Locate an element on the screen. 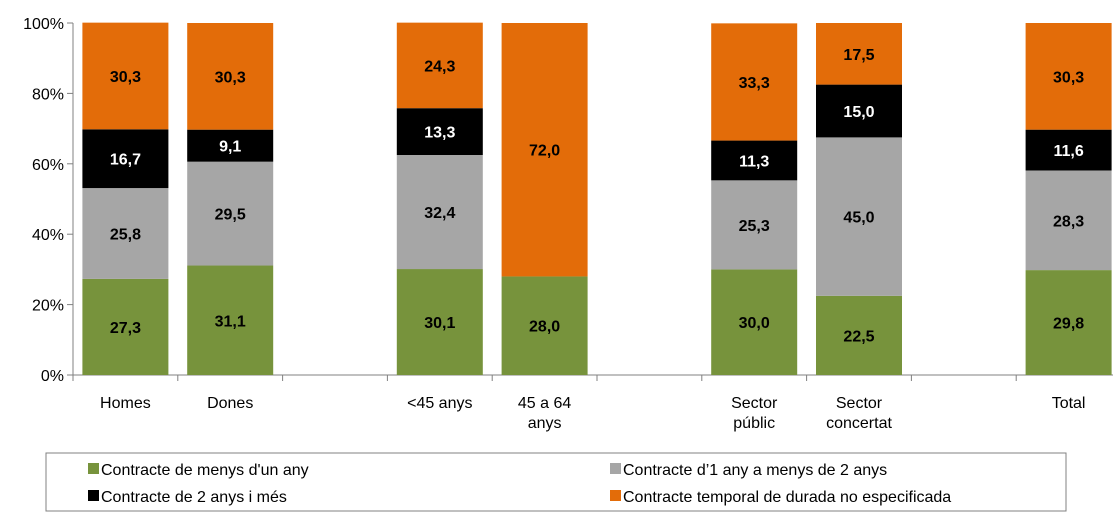 The height and width of the screenshot is (513, 1113). data-label: 25,3 is located at coordinates (754, 226).